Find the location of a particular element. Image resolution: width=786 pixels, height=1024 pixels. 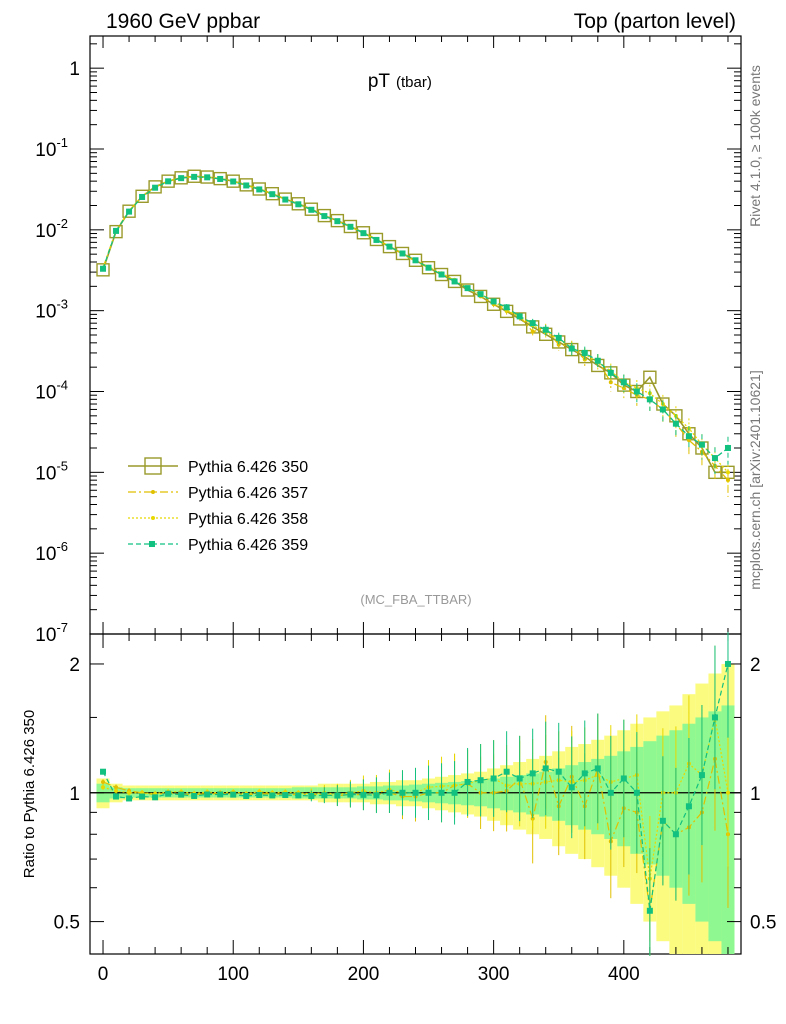

ratio-ylabel: Ratio to Pythia 6.426 350 is located at coordinates (29, 794).